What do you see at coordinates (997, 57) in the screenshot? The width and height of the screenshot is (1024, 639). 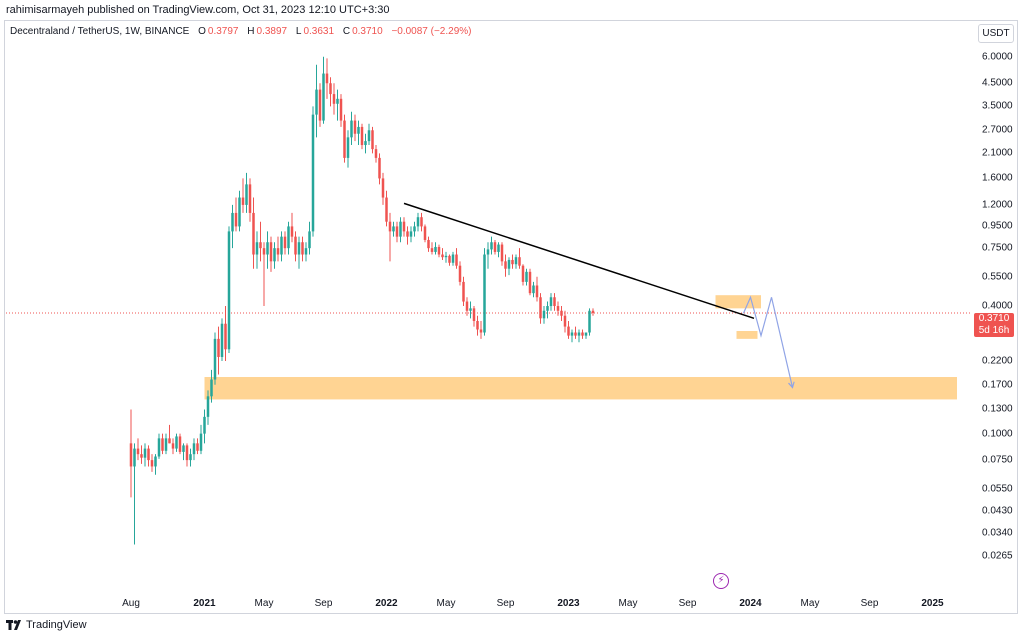 I see `price-tick-label: 6.0000` at bounding box center [997, 57].